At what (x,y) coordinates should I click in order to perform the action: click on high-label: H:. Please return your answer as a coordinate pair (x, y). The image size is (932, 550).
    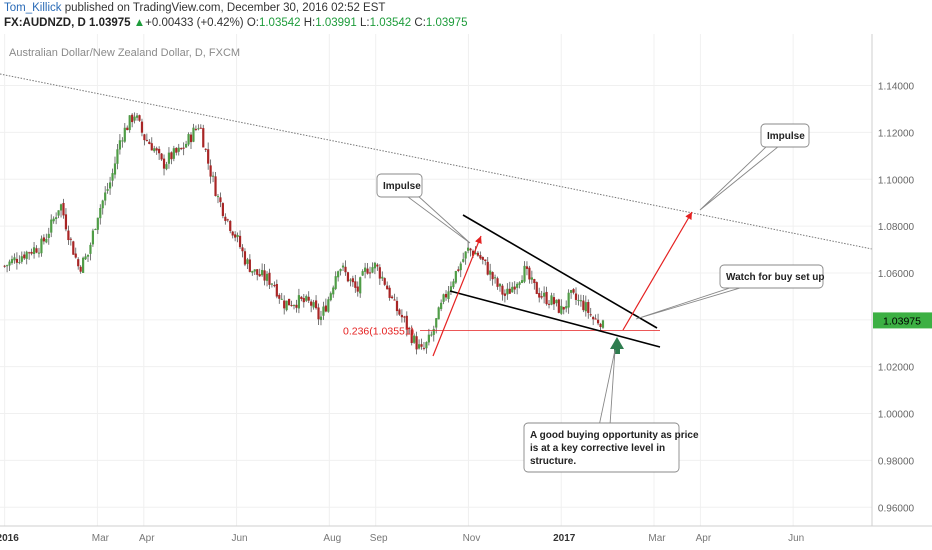
    Looking at the image, I should click on (309, 23).